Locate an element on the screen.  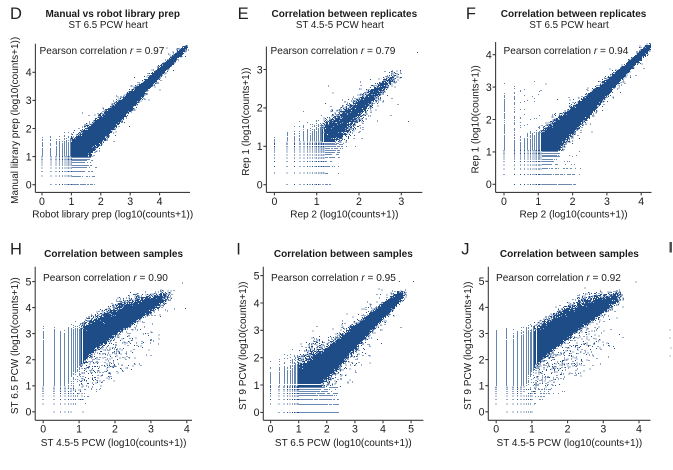
svg-text: Pearson correlation r = 0.79 is located at coordinates (333, 51).